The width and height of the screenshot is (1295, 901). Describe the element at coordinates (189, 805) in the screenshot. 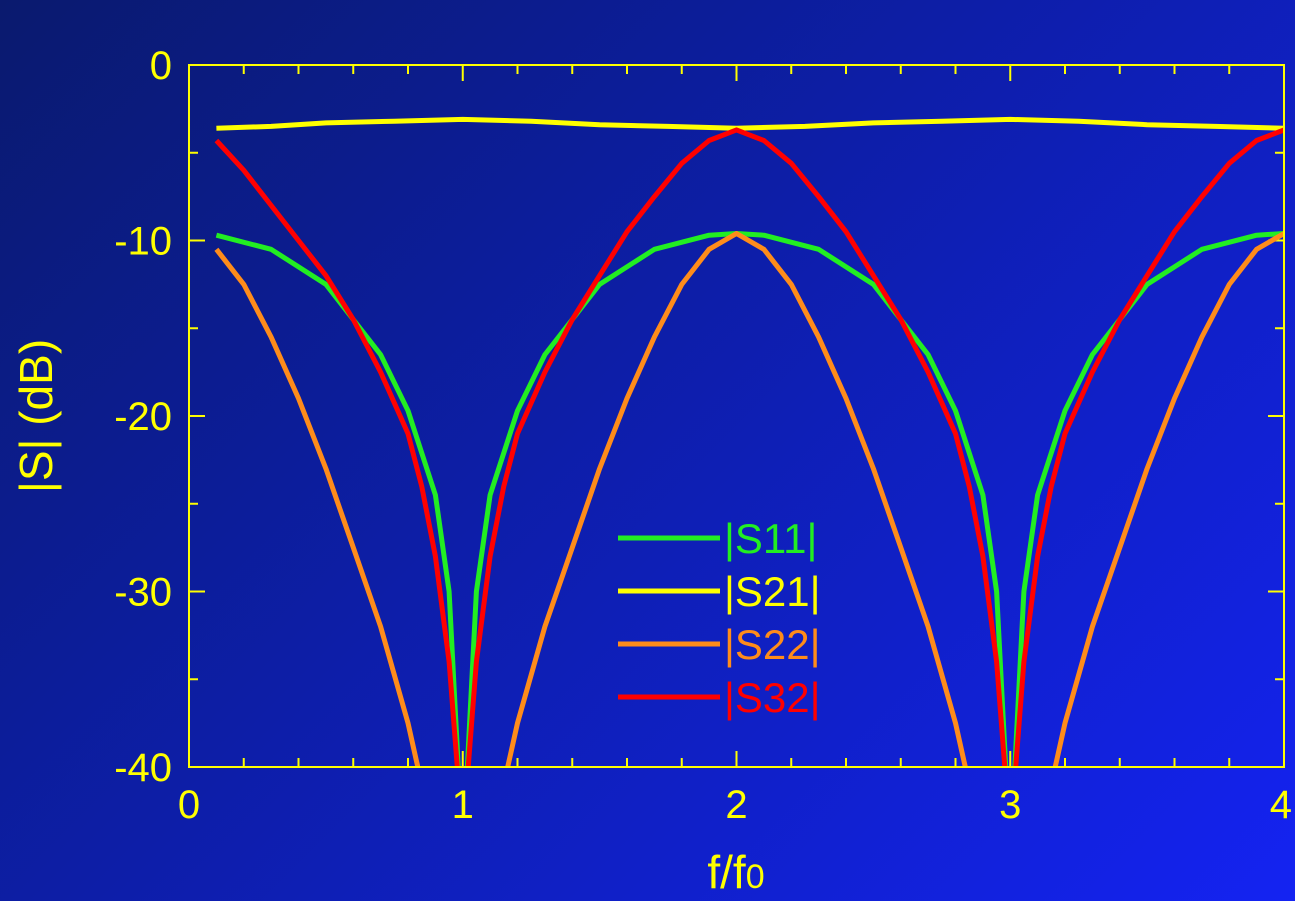

I see `x-tick-label: 0` at that location.